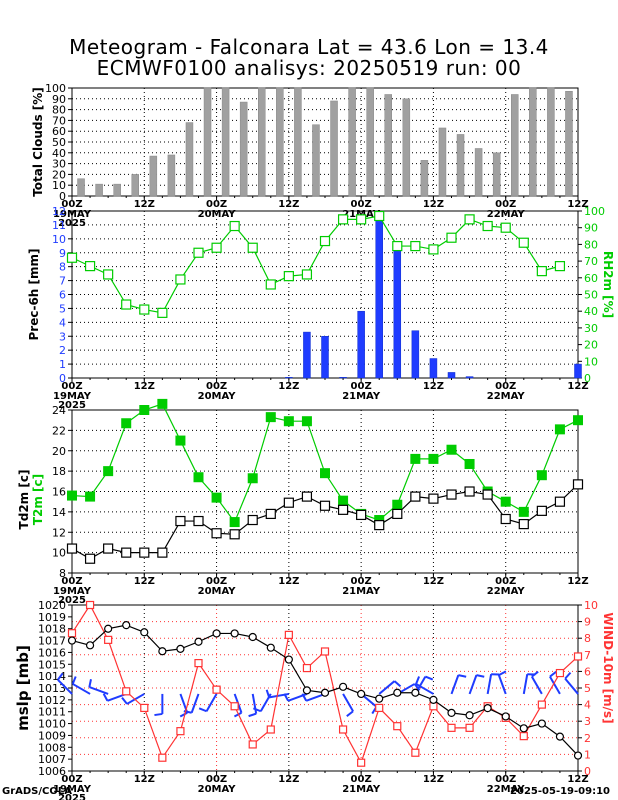  Describe the element at coordinates (591, 244) in the screenshot. I see `y2-tick-label: 80` at that location.